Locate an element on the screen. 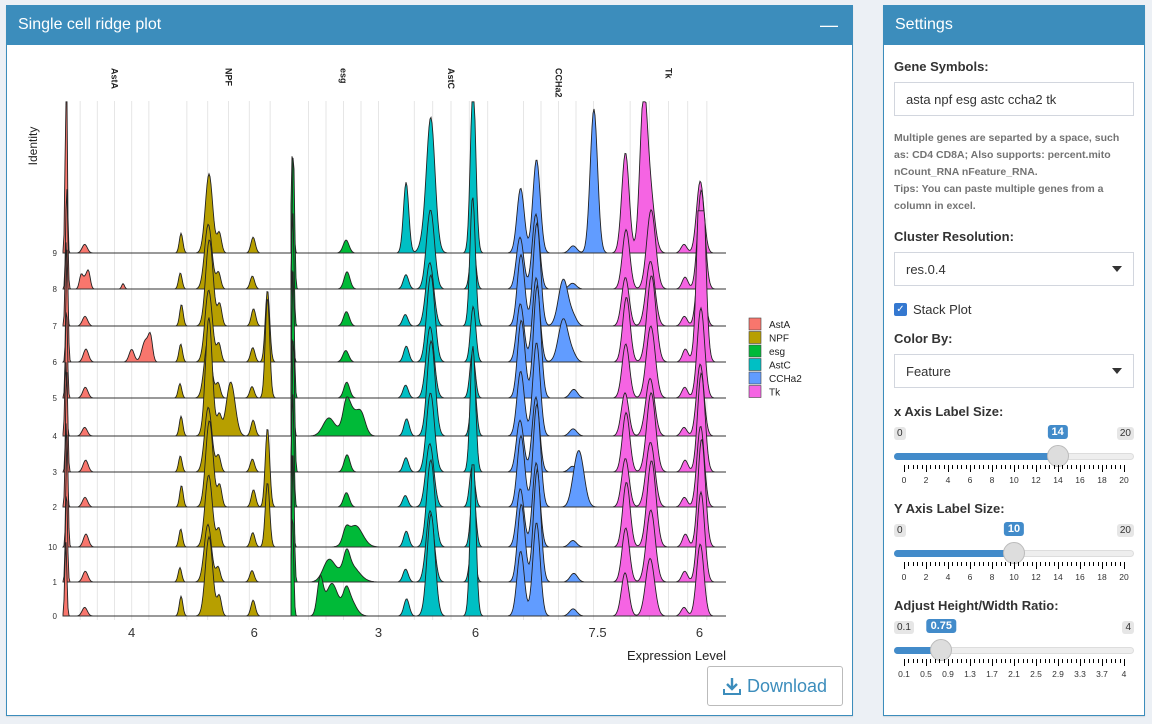 The image size is (1152, 724). slider-label: Y Axis Label Size: is located at coordinates (949, 508).